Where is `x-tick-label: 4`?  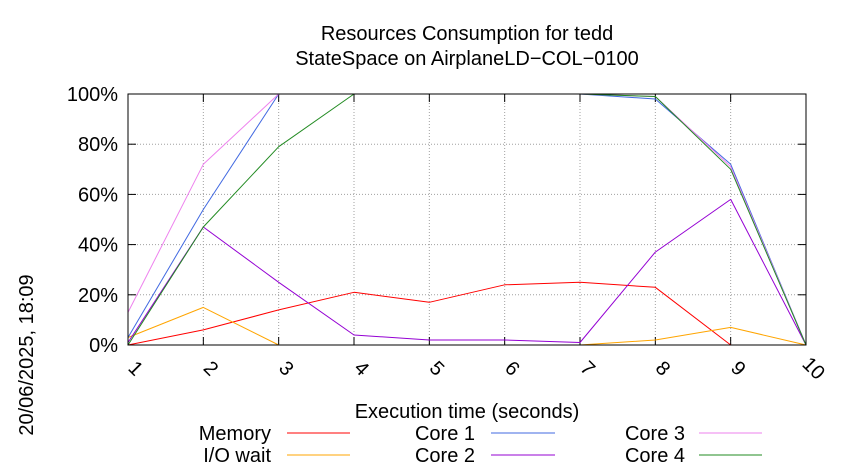
x-tick-label: 4 is located at coordinates (361, 368).